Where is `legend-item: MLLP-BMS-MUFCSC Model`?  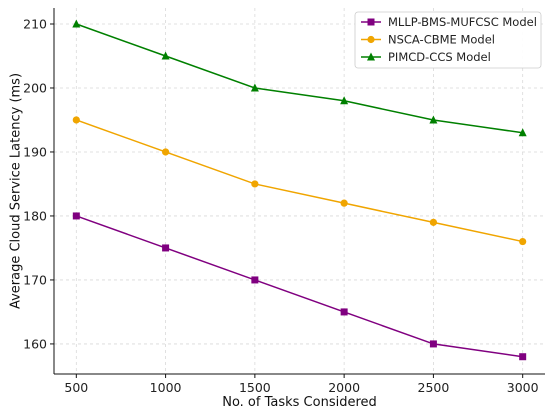
legend-item: MLLP-BMS-MUFCSC Model is located at coordinates (449, 22).